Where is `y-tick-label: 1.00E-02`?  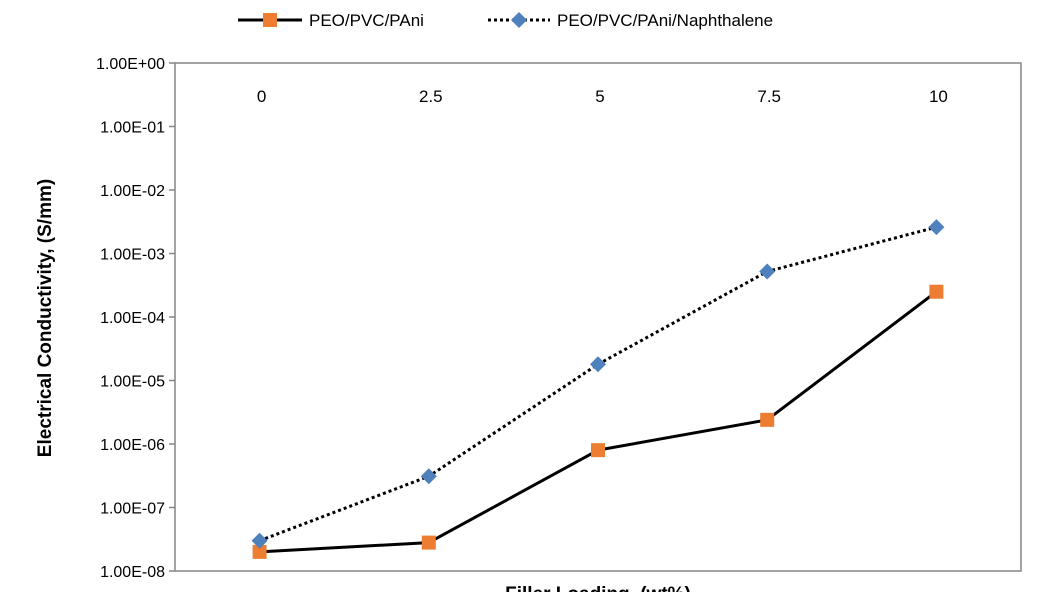
y-tick-label: 1.00E-02 is located at coordinates (132, 191).